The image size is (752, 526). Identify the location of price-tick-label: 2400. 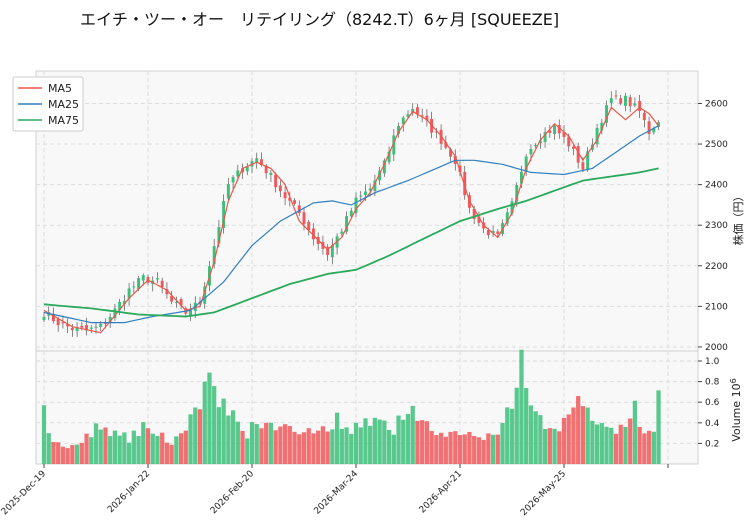
(716, 186).